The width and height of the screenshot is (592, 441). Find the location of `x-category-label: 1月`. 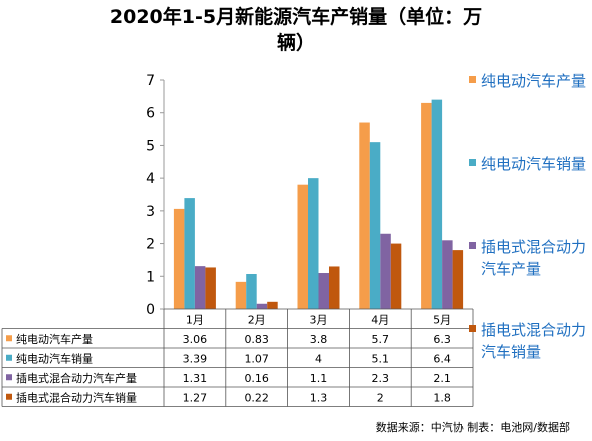

x-category-label: 1月 is located at coordinates (195, 320).